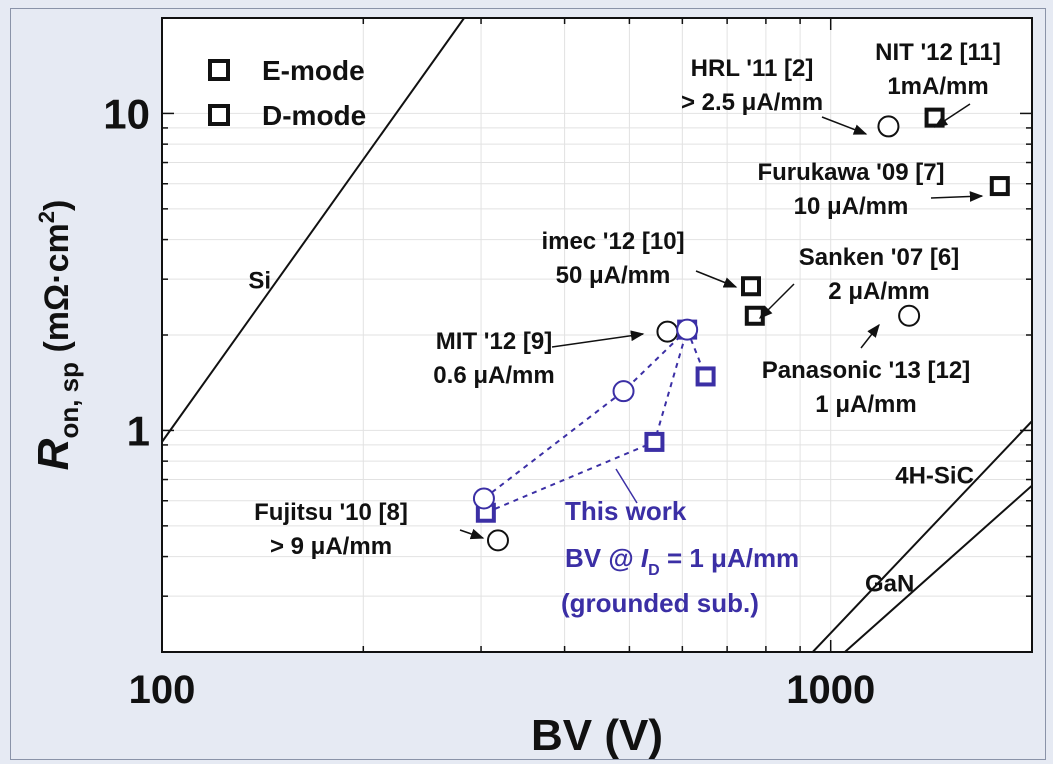  Describe the element at coordinates (938, 52) in the screenshot. I see `annotation-0-line-0: NIT '12 [11]` at that location.